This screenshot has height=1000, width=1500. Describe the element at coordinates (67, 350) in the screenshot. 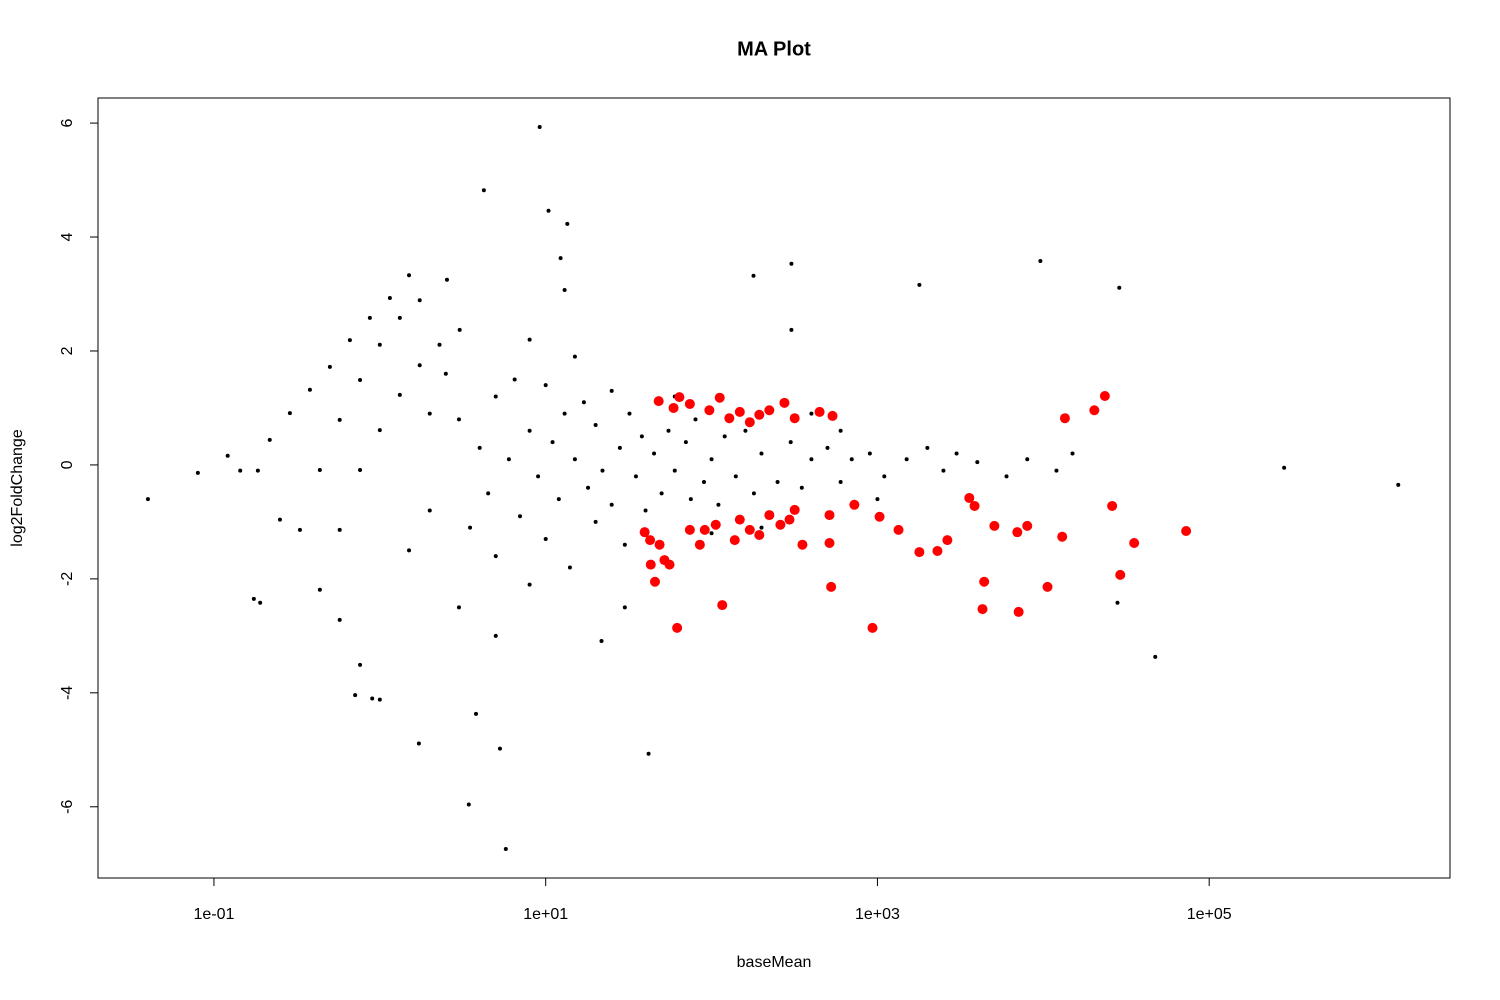

I see `y-tick-label: 2` at that location.